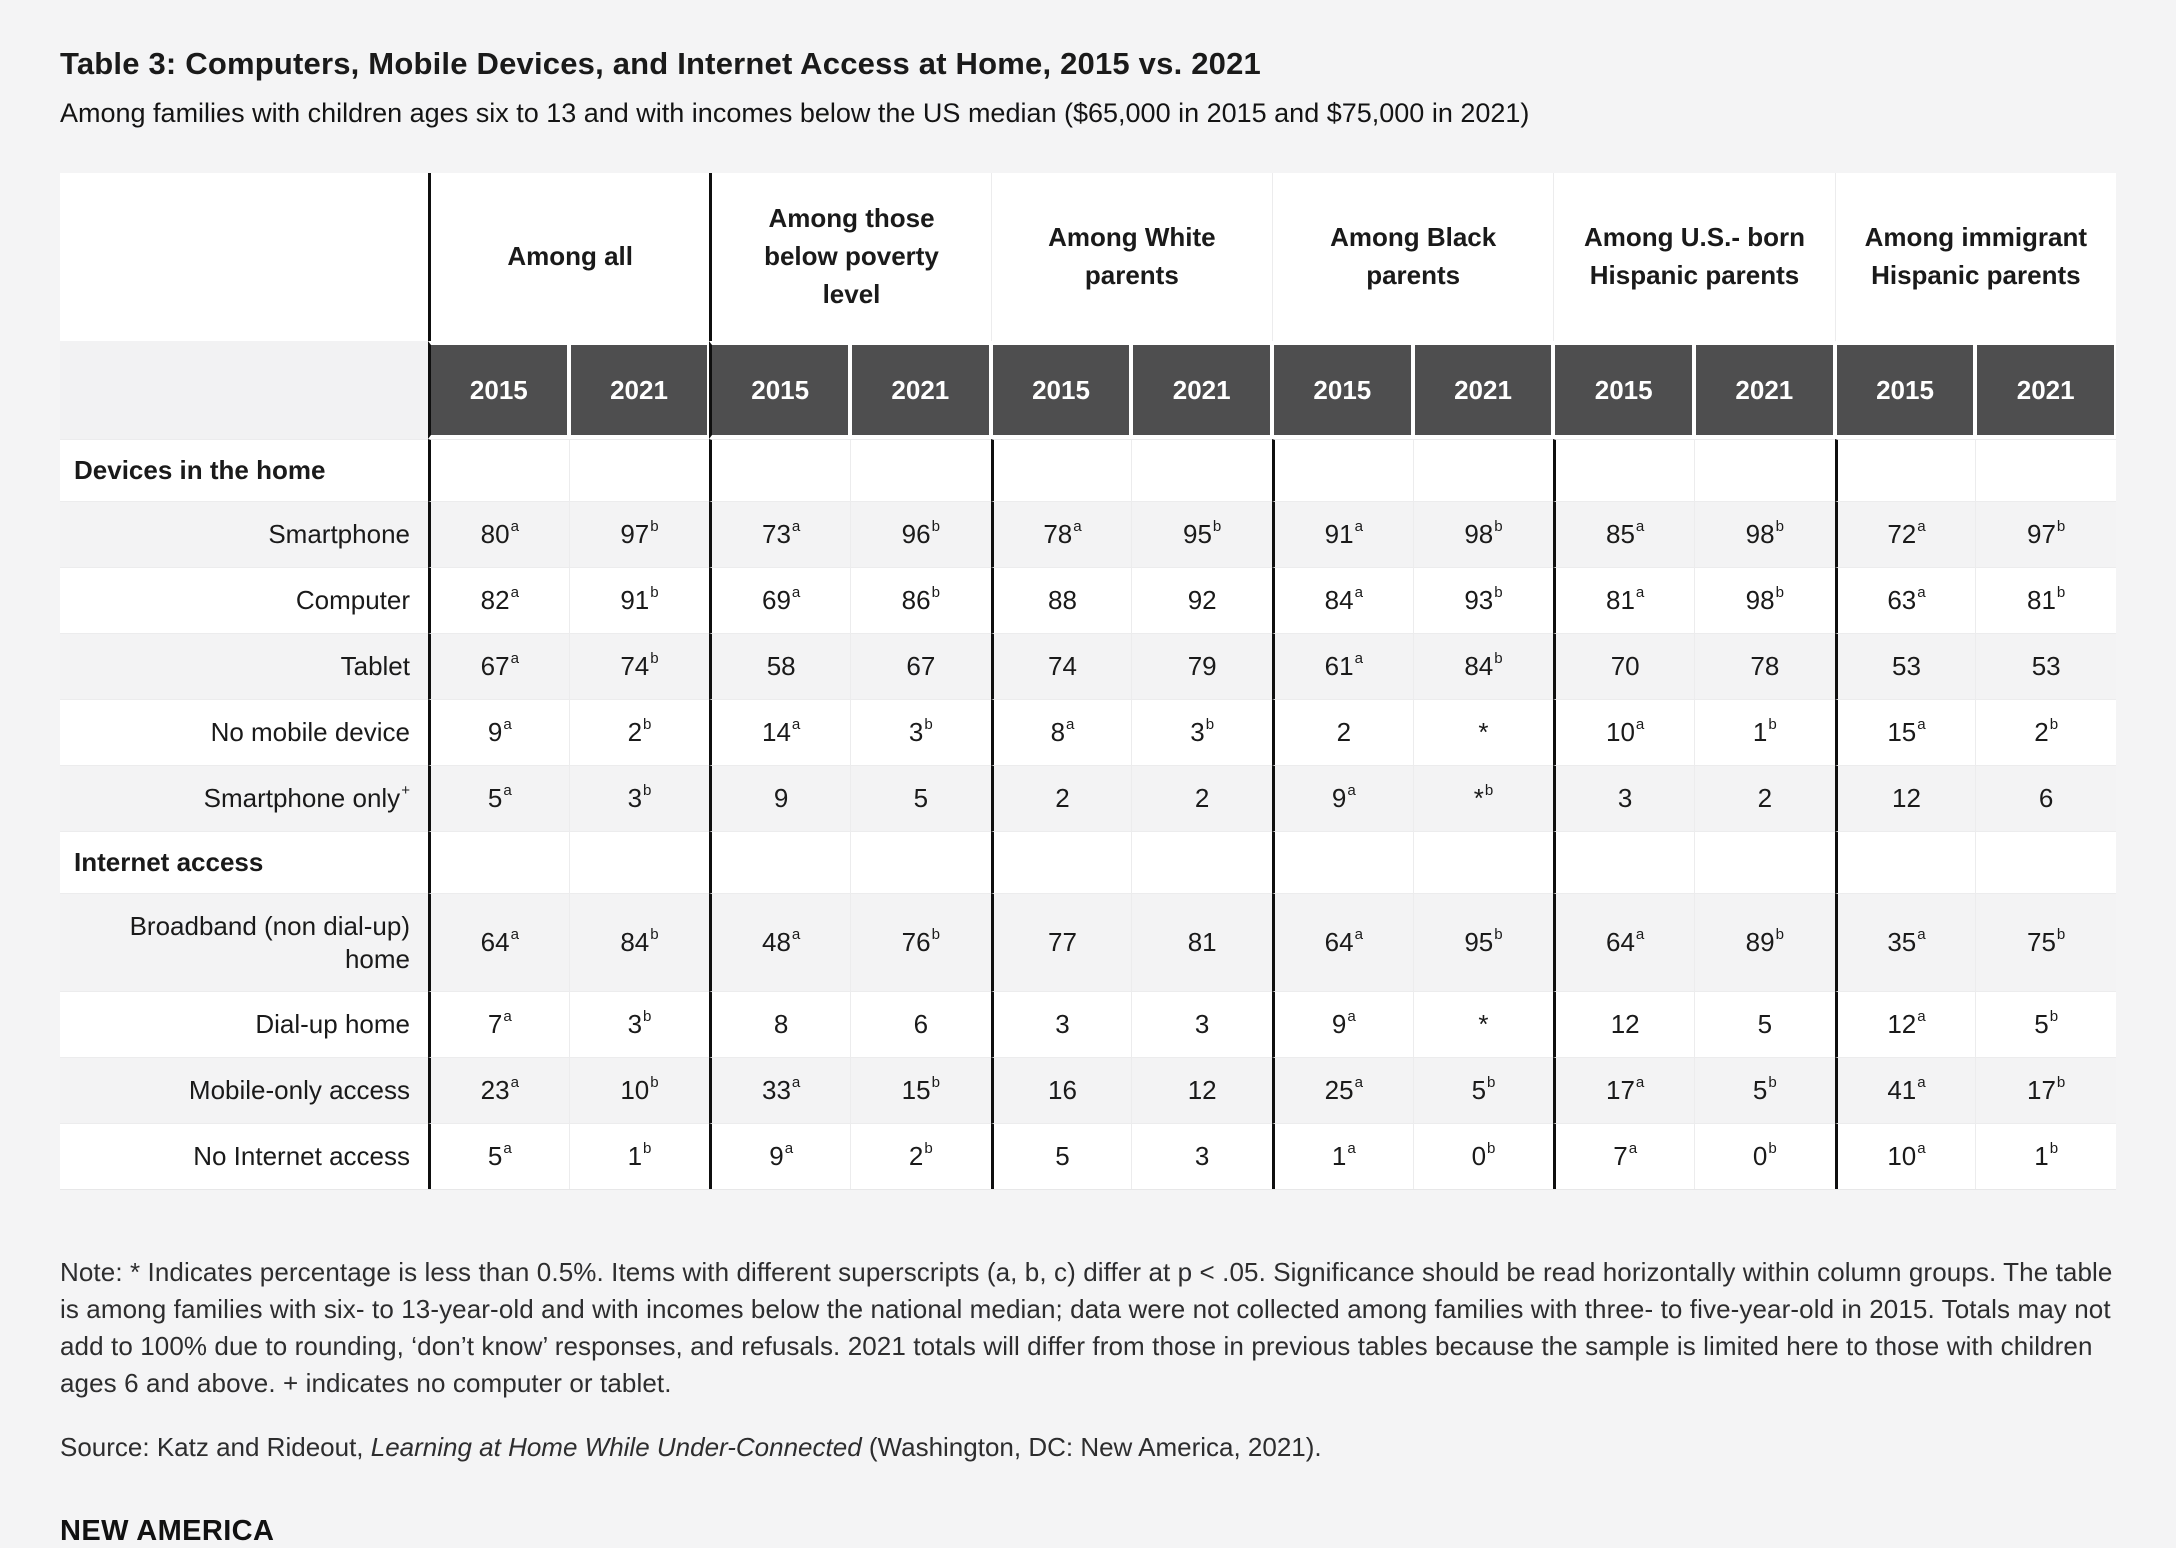 The height and width of the screenshot is (1548, 2176). Describe the element at coordinates (2045, 600) in the screenshot. I see `value-cell: 81 b` at that location.